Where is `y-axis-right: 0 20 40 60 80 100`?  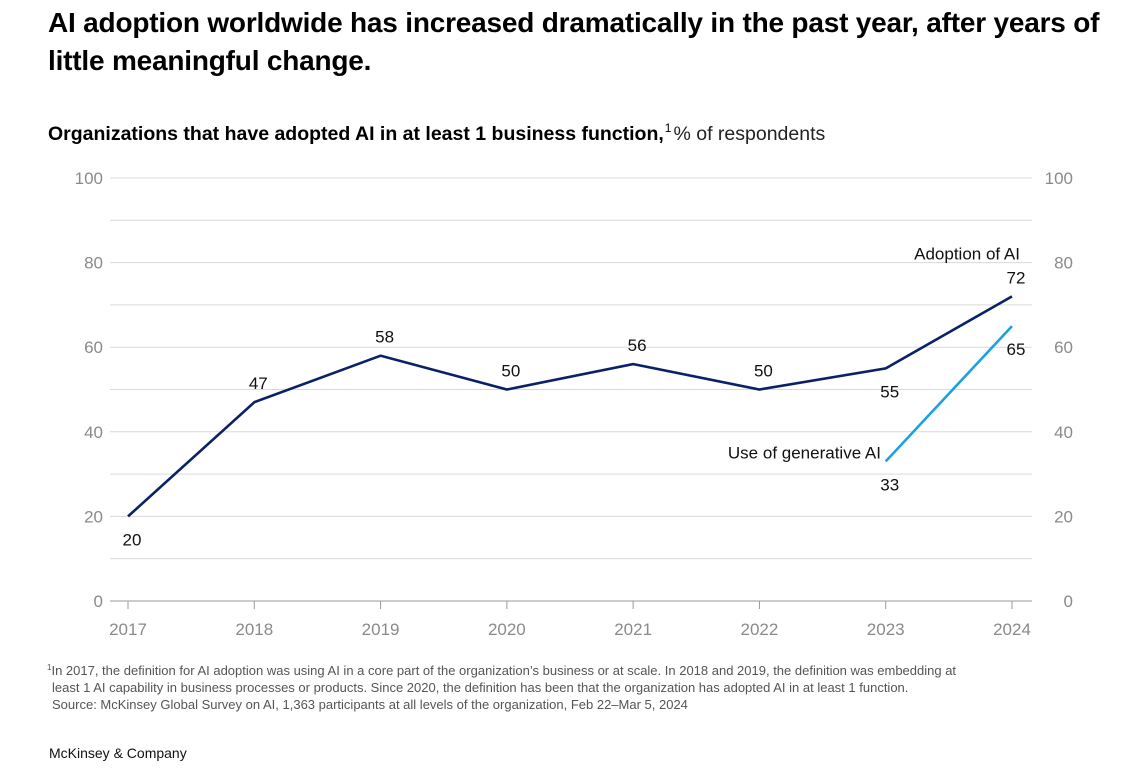 y-axis-right: 0 20 40 60 80 100 is located at coordinates (1059, 390).